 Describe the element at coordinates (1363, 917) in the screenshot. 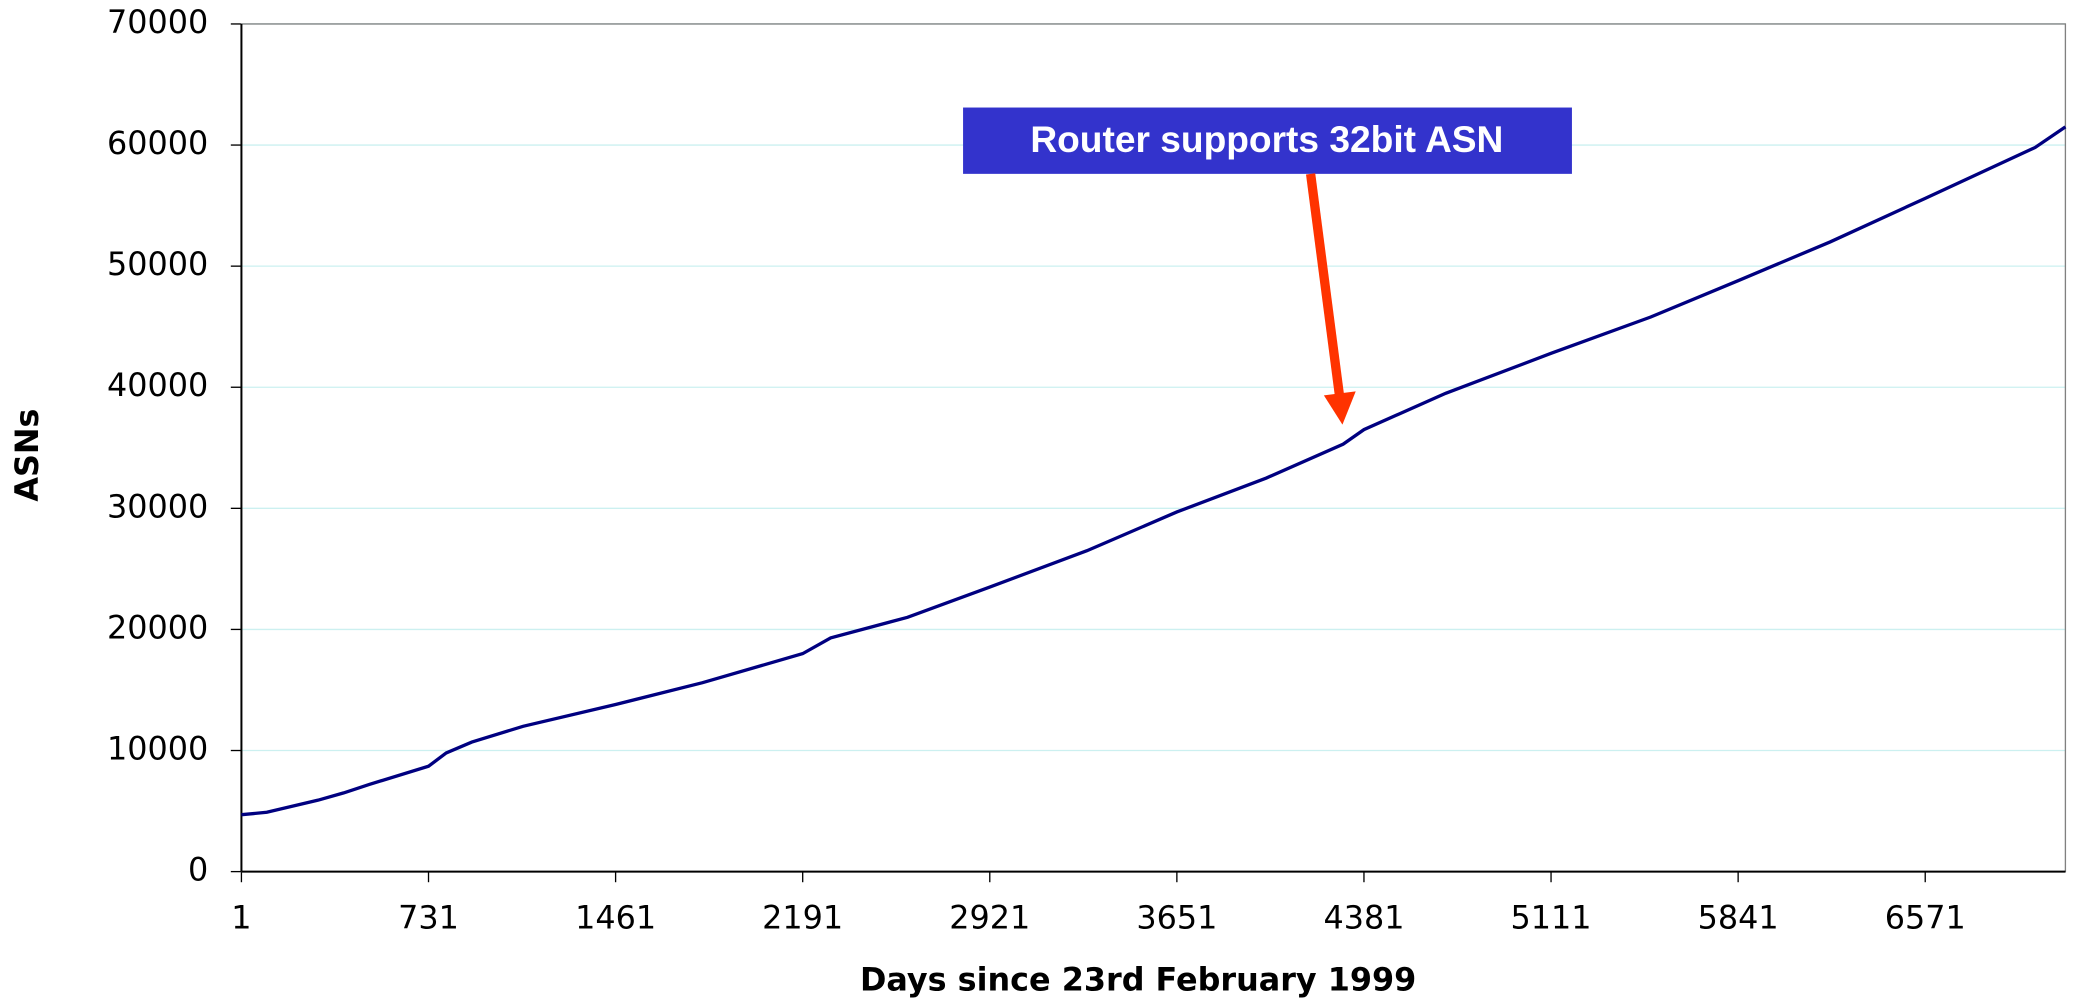

I see `x-tick-label: 4381` at that location.